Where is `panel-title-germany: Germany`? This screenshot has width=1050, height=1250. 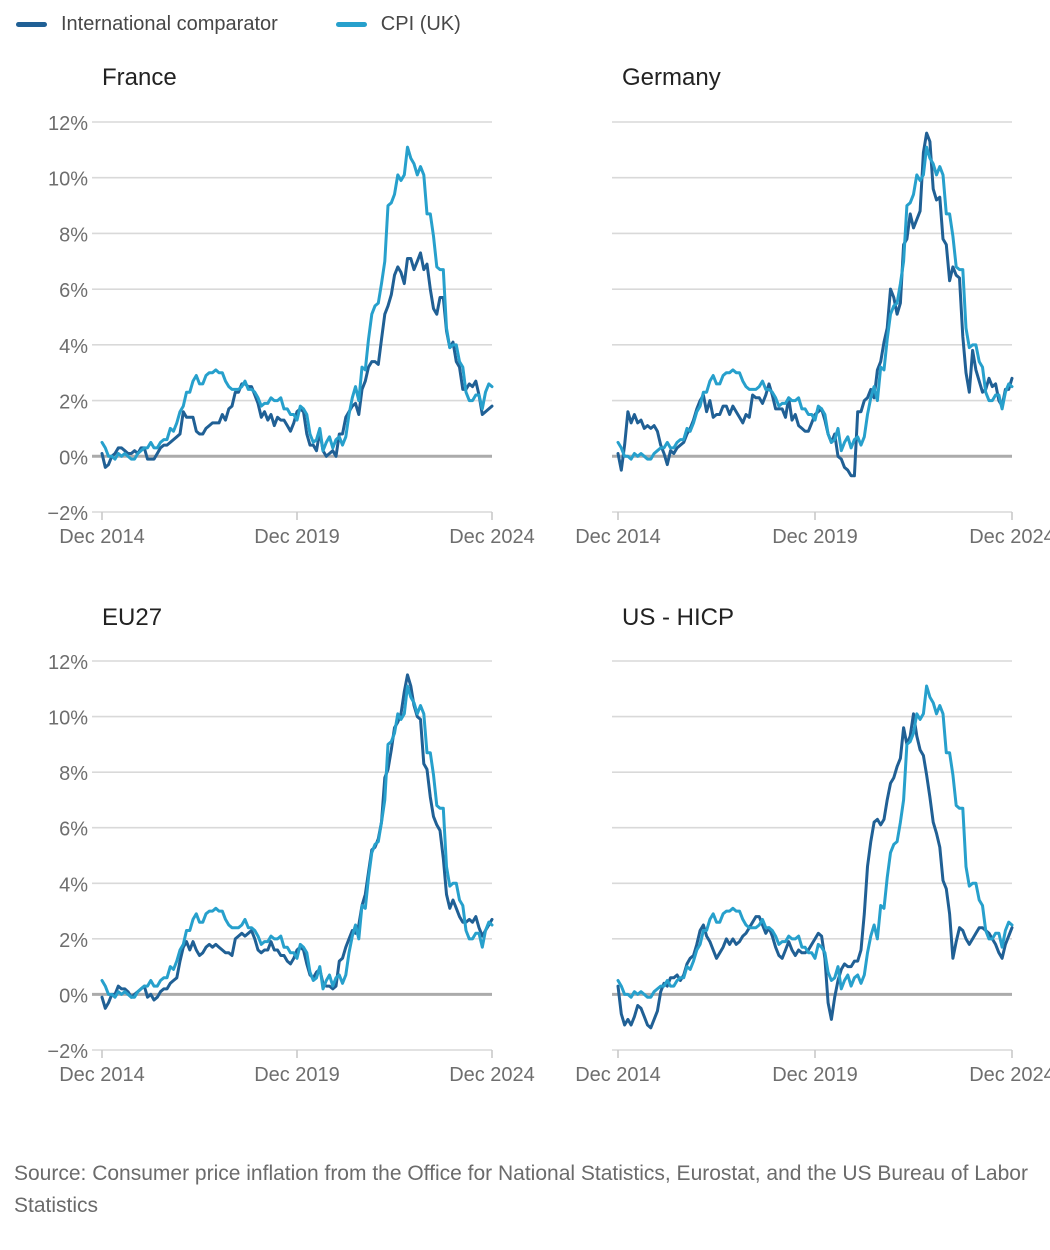
panel-title-germany: Germany is located at coordinates (671, 77).